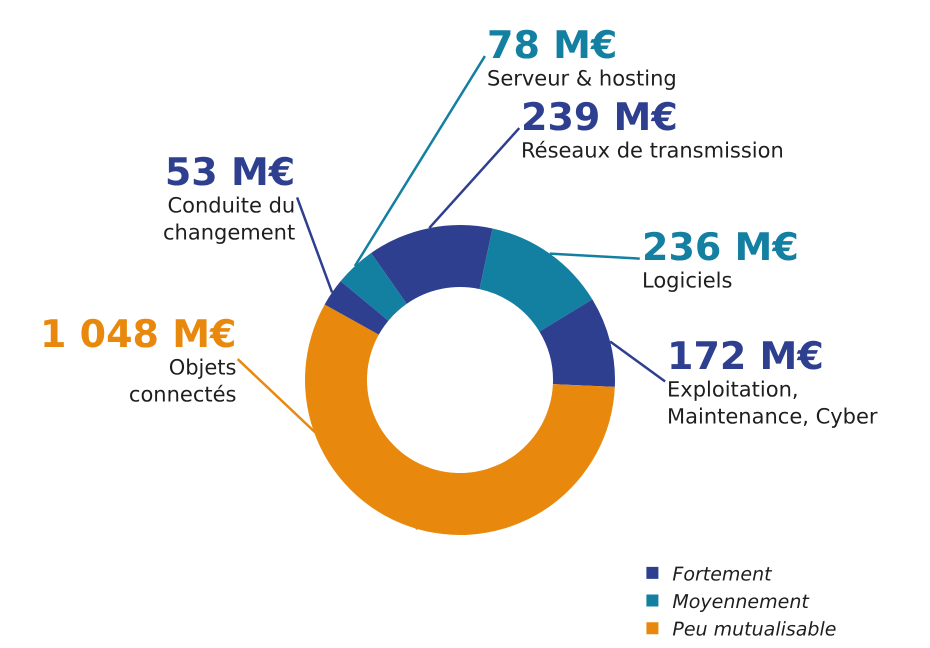 This screenshot has height=648, width=930. I want to click on data-label: 1 048 M€, so click(138, 334).